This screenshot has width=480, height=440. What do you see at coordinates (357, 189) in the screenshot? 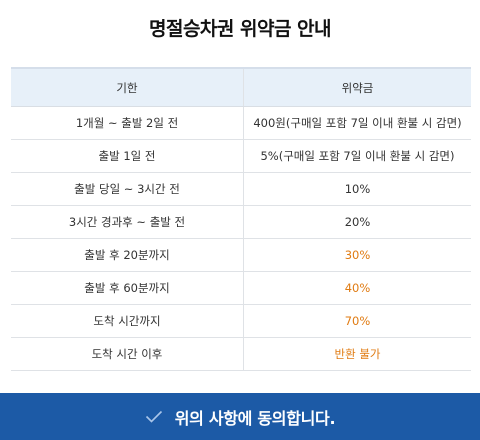
I see `fee-cell: 10%` at bounding box center [357, 189].